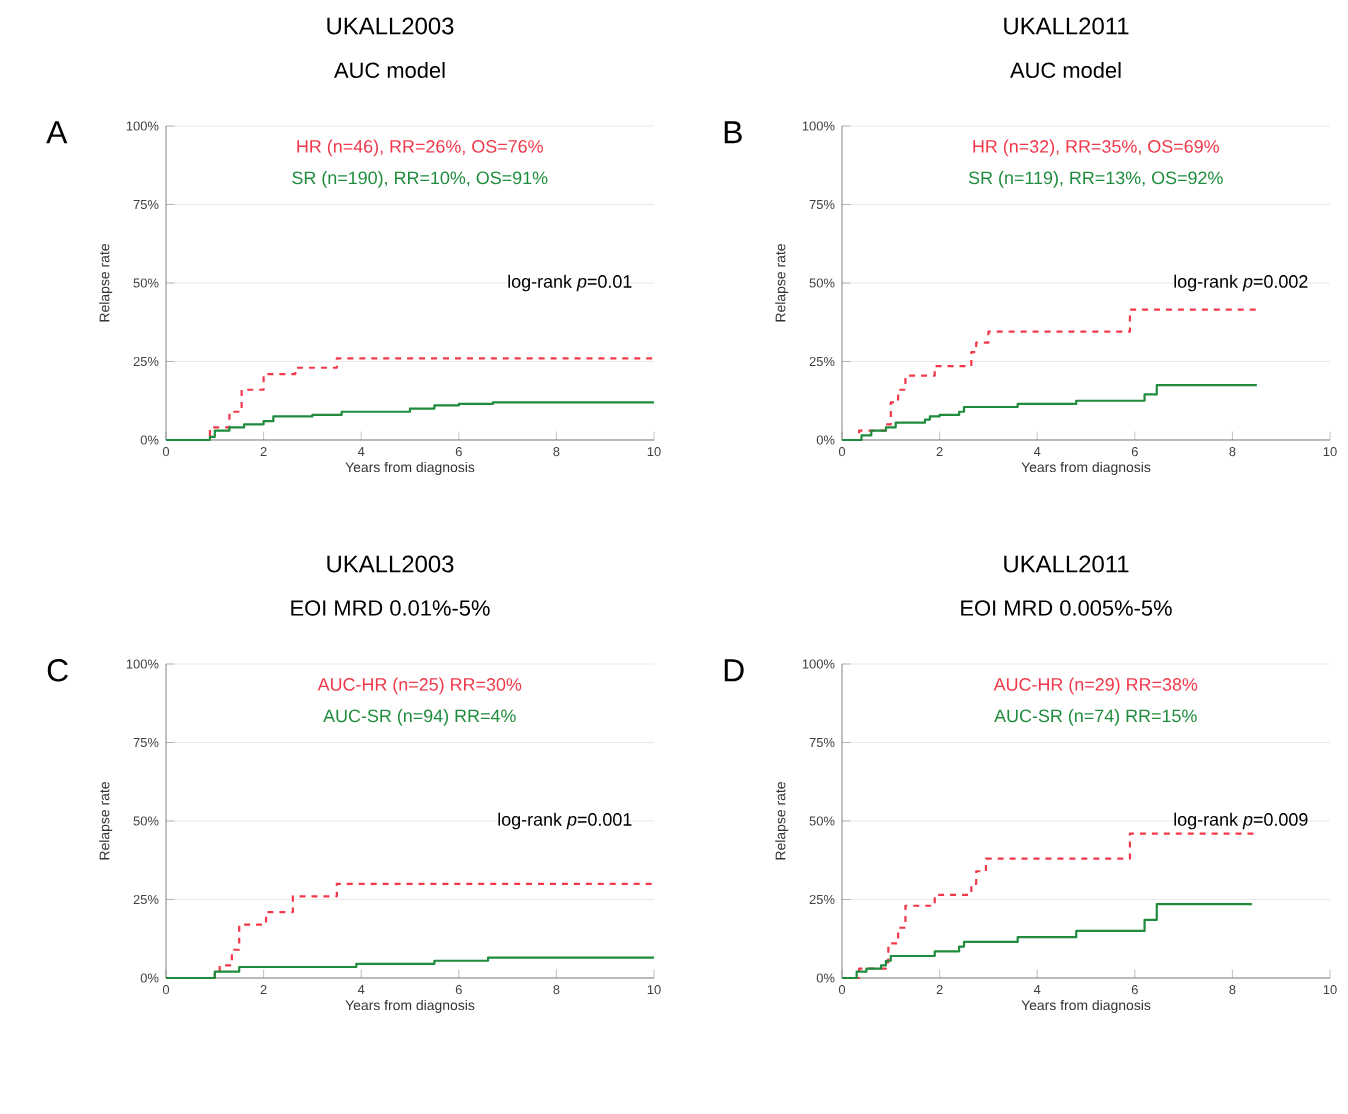 The height and width of the screenshot is (1114, 1348). I want to click on text: A, so click(57, 132).